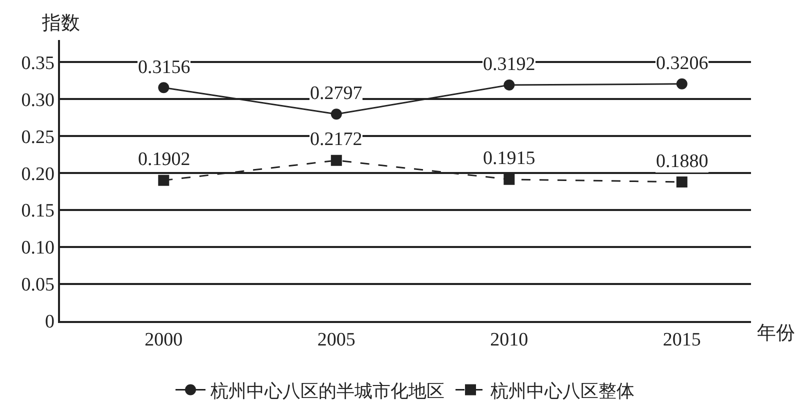 Image resolution: width=801 pixels, height=420 pixels. What do you see at coordinates (37, 137) in the screenshot?
I see `y-tick-label: 0.25` at bounding box center [37, 137].